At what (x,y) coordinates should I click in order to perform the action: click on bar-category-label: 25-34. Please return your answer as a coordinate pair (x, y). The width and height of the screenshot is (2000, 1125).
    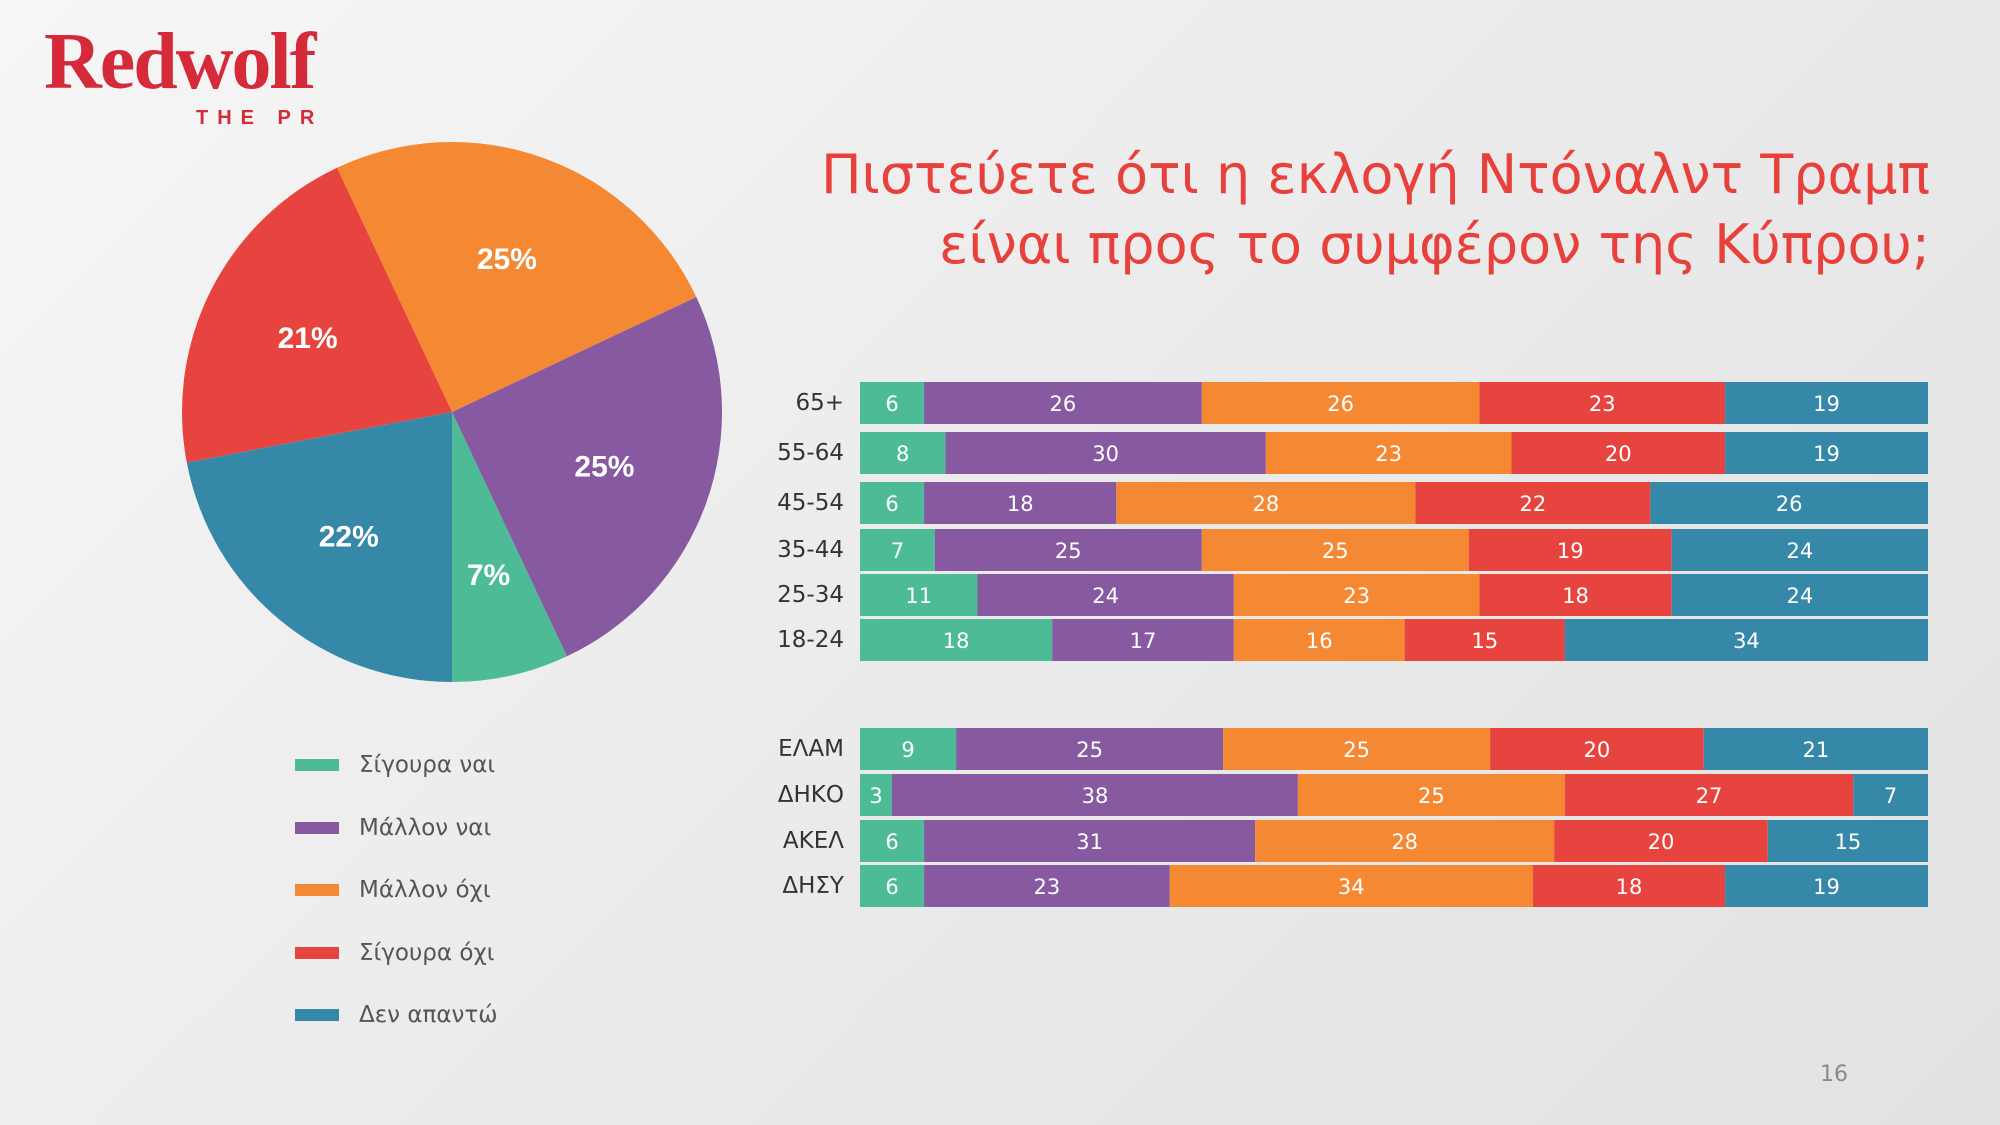
    Looking at the image, I should click on (810, 595).